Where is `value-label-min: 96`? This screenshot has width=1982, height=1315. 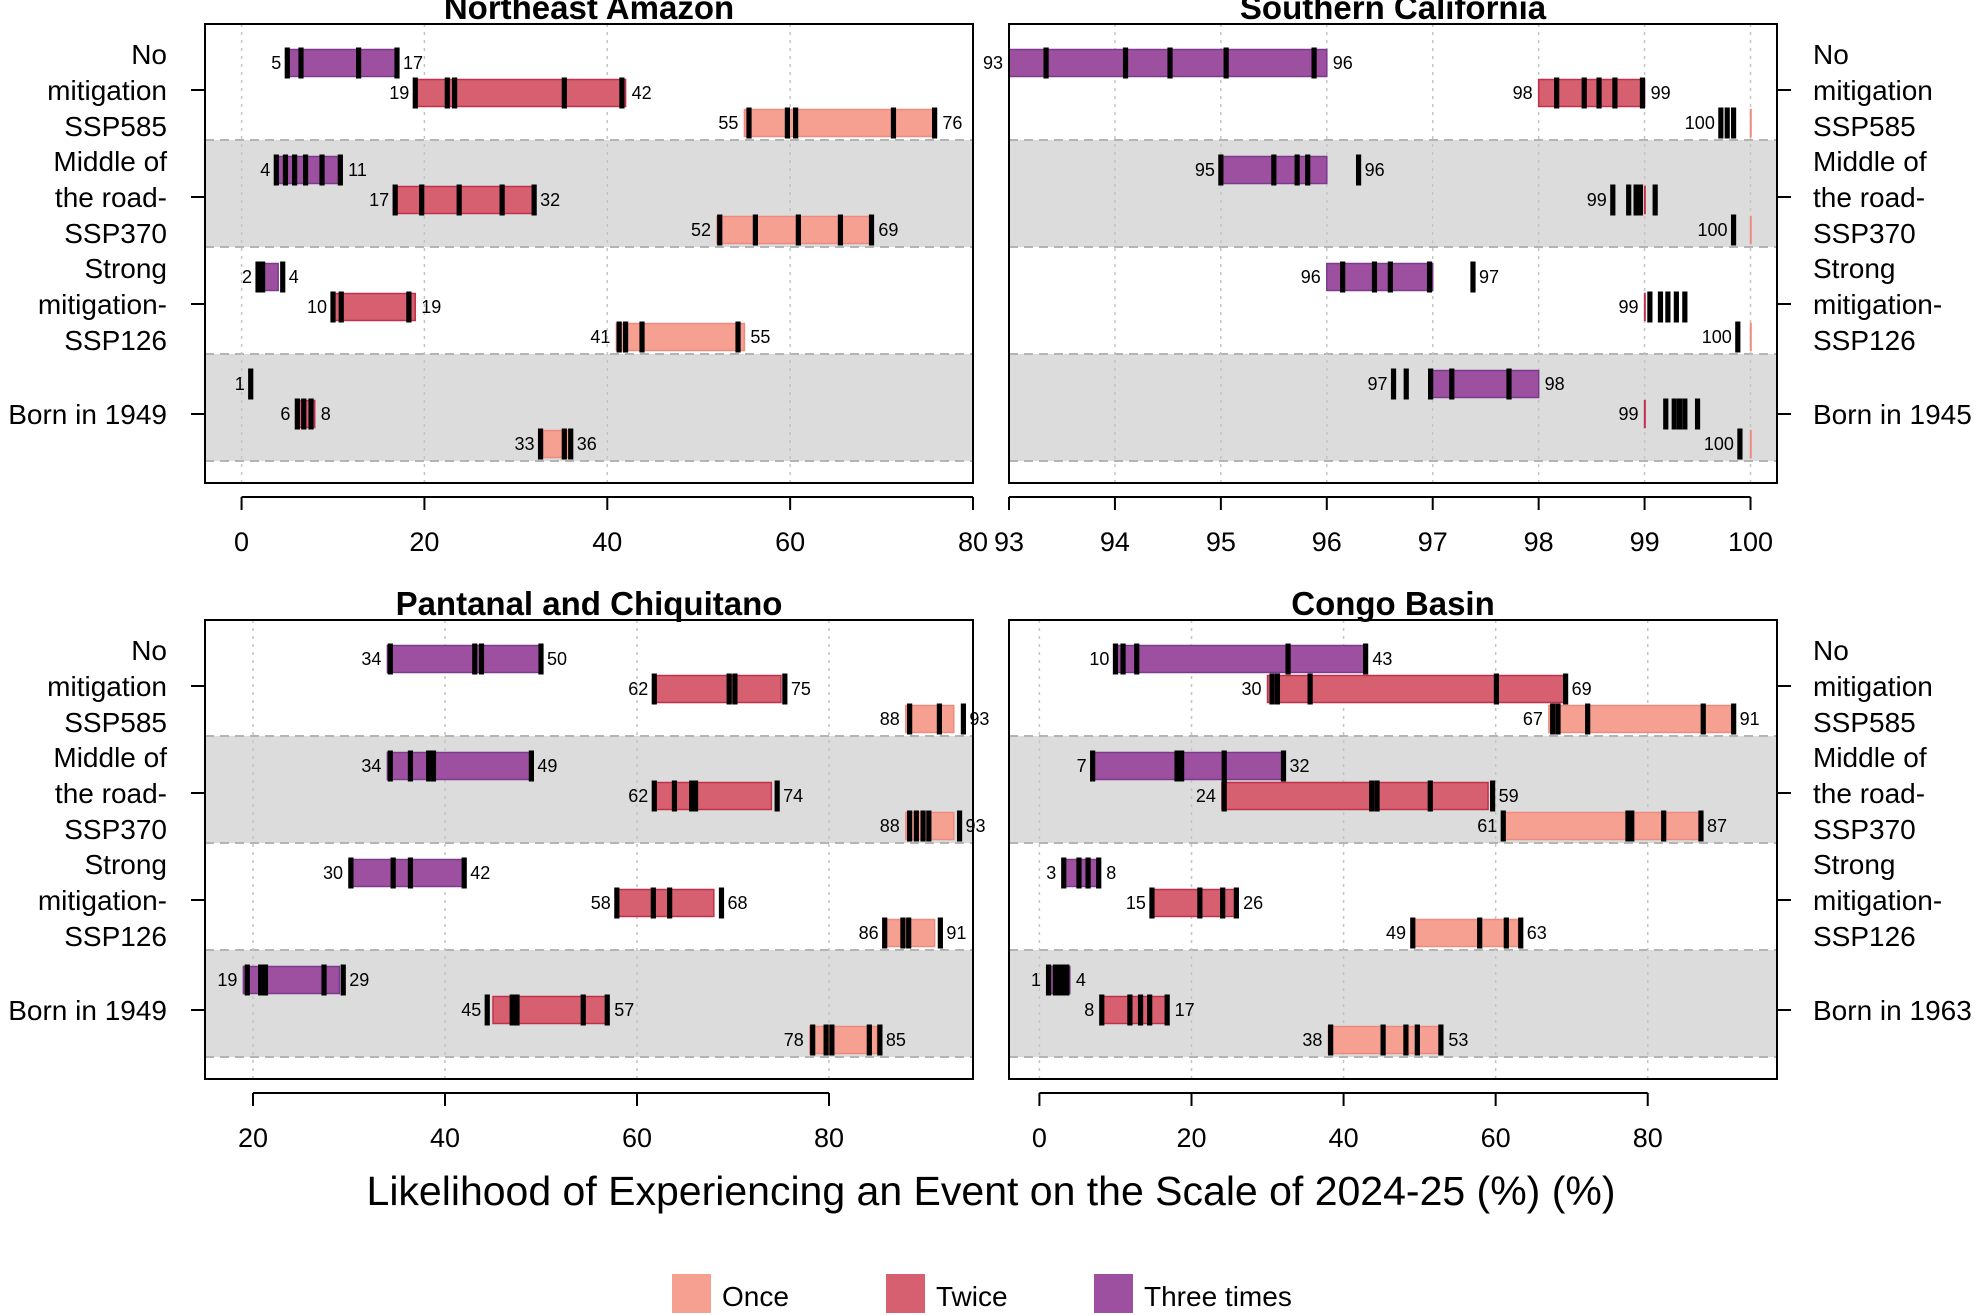
value-label-min: 96 is located at coordinates (1311, 277).